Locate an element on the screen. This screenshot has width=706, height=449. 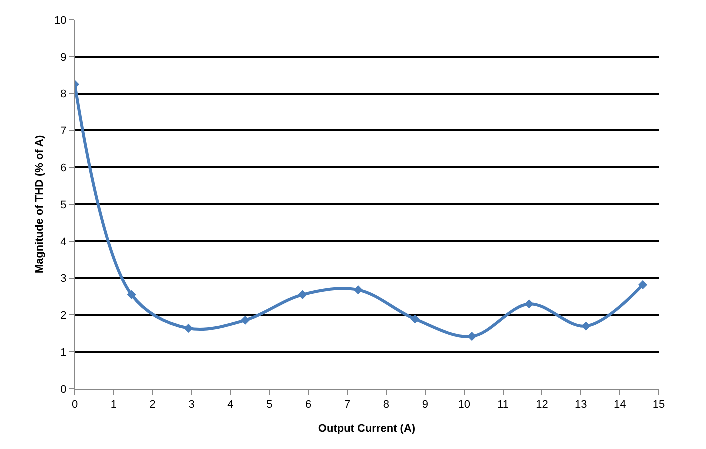
x-tick-label: 8 is located at coordinates (386, 405).